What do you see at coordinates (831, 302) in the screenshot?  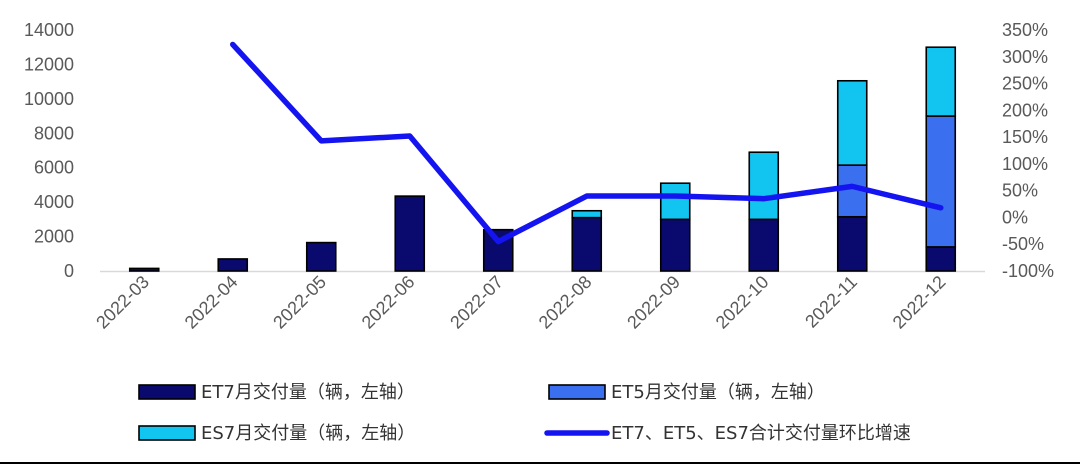 I see `x-axis-tick: 2022-11` at bounding box center [831, 302].